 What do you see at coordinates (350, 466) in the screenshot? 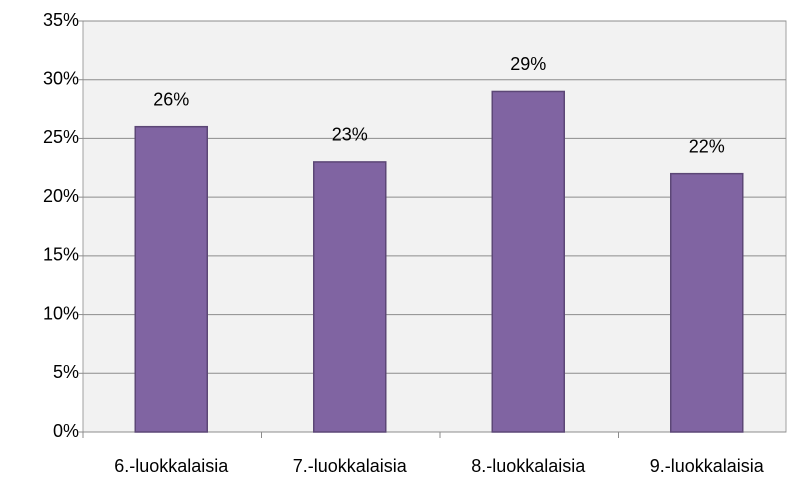
I see `x-tick-label: 7.-luokkalaisia` at bounding box center [350, 466].